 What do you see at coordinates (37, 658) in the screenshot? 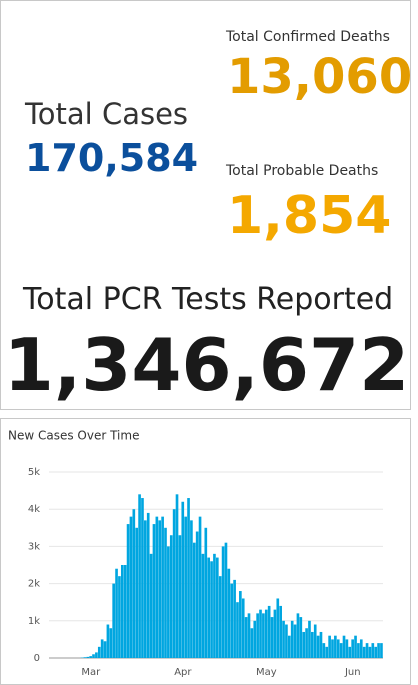
I see `y-tick-label: 0` at bounding box center [37, 658].